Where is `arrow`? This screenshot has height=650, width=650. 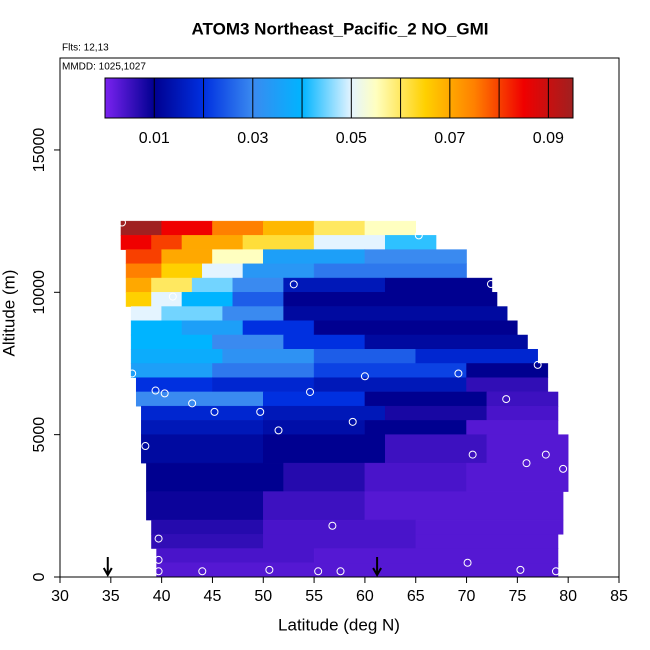 arrow is located at coordinates (377, 567).